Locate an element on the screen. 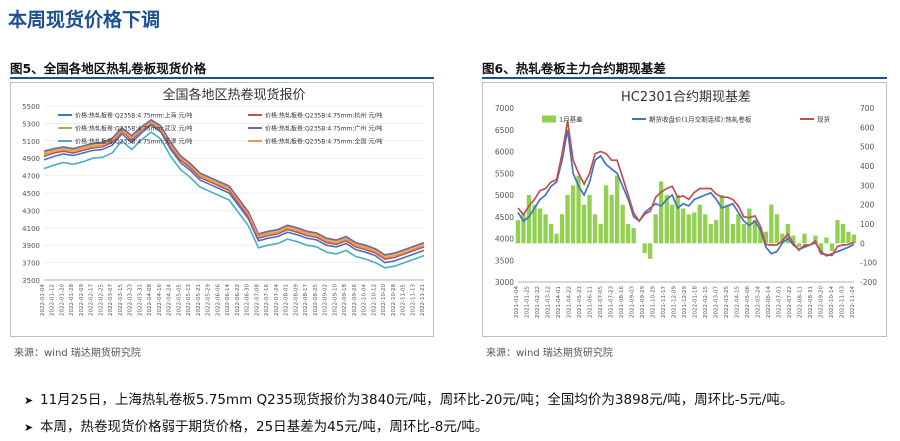 The width and height of the screenshot is (900, 441). x-tick-label: 2022-06-06 is located at coordinates (218, 300).